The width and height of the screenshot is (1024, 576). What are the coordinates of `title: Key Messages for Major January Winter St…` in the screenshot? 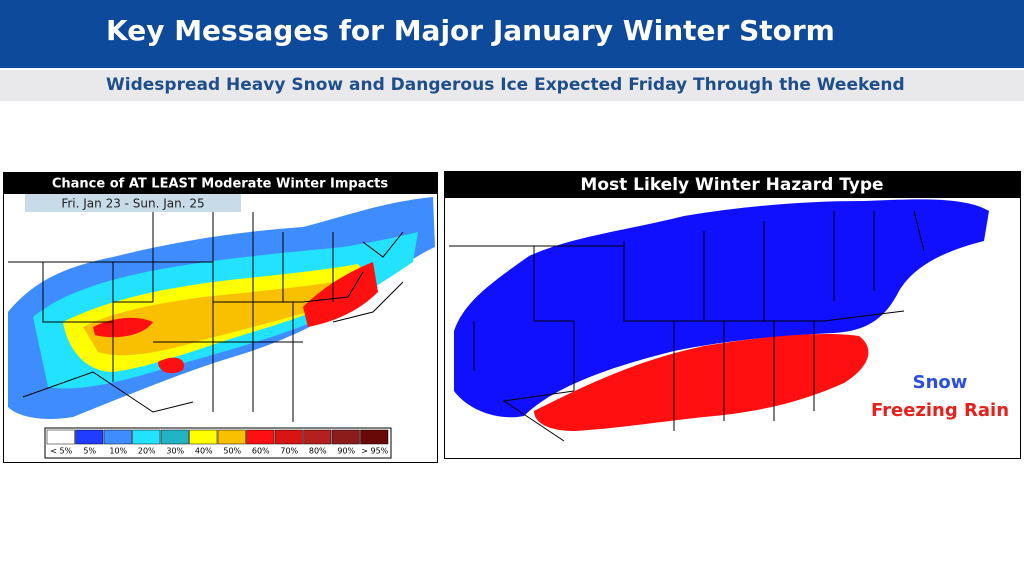 It's located at (470, 30).